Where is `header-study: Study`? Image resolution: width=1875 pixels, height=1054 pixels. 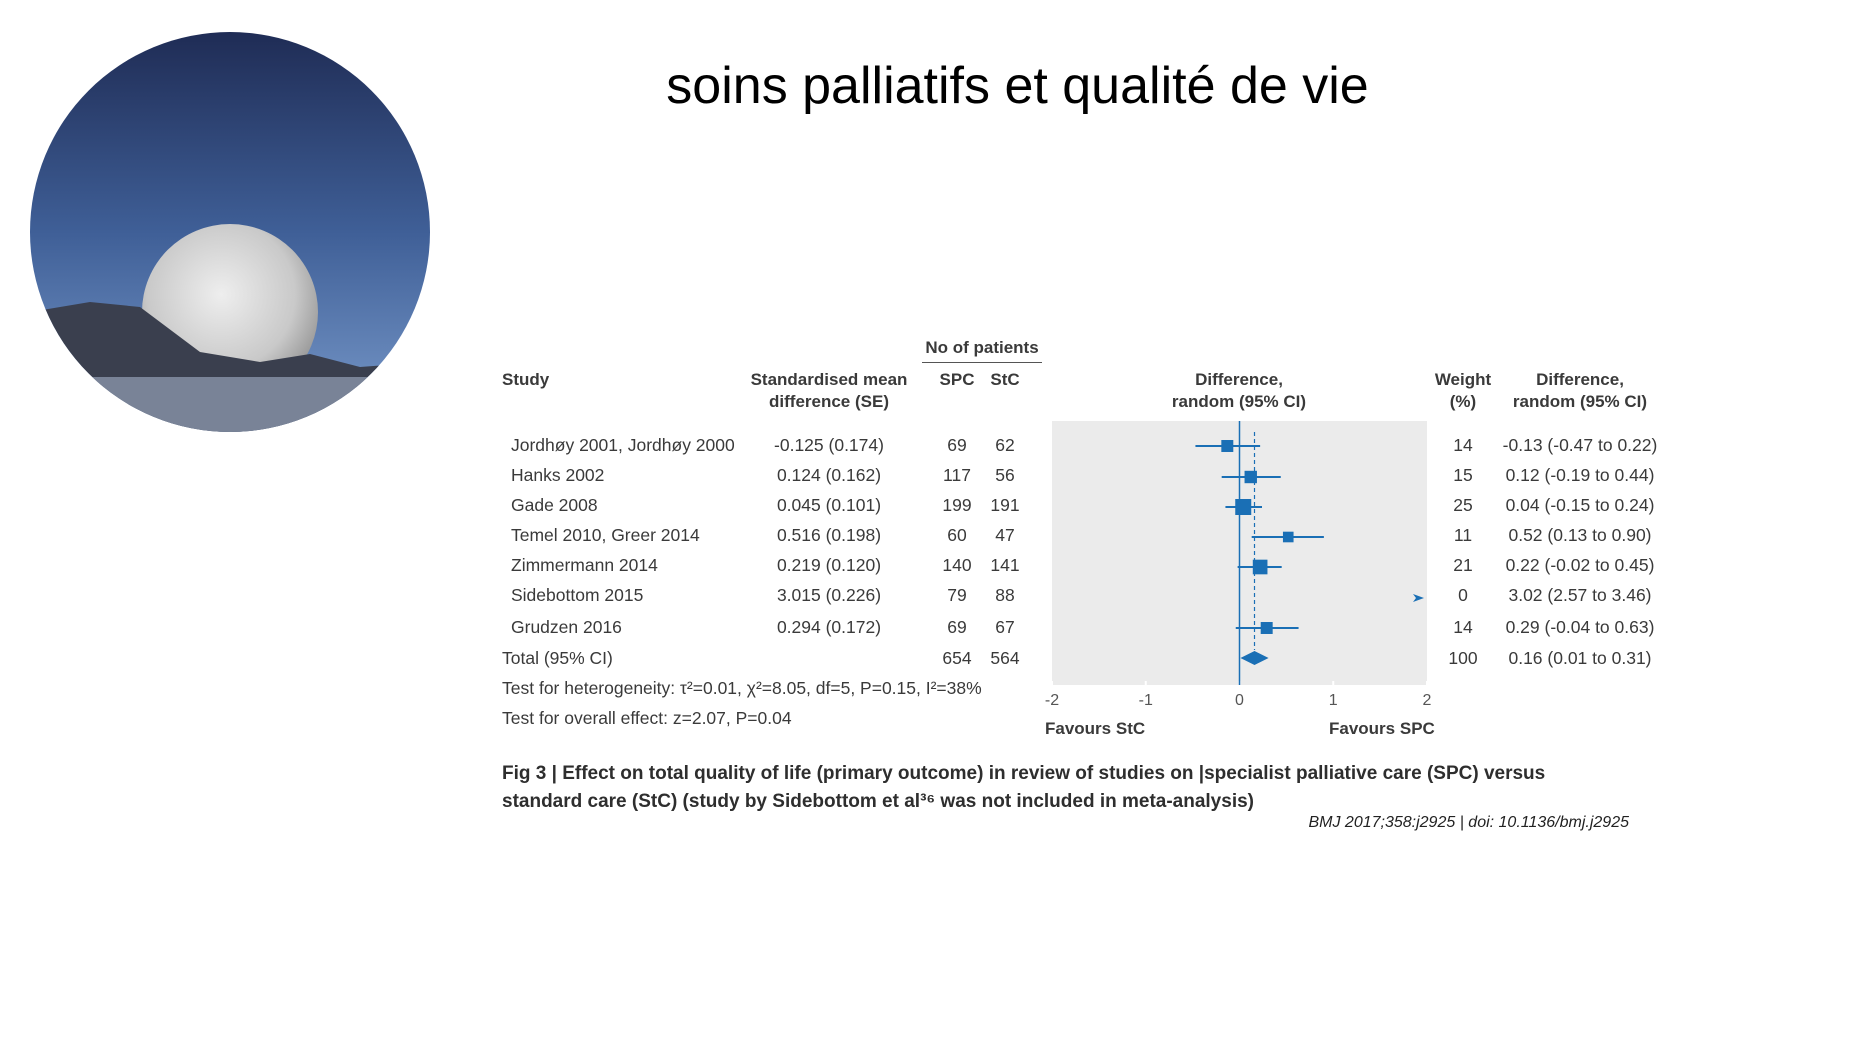 header-study: Study is located at coordinates (526, 379).